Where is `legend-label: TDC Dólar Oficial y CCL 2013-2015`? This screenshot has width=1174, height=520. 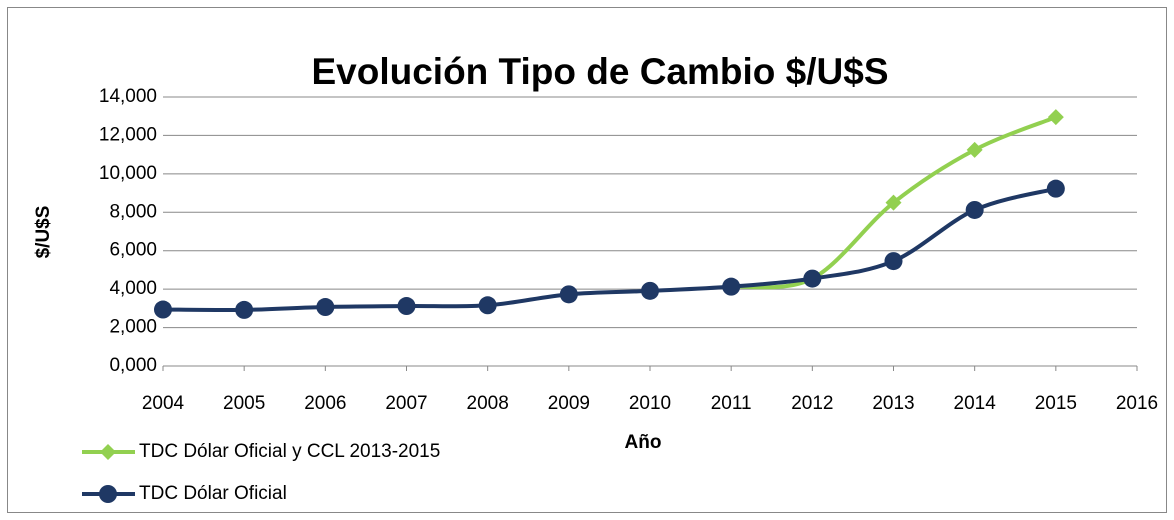
legend-label: TDC Dólar Oficial y CCL 2013-2015 is located at coordinates (289, 451).